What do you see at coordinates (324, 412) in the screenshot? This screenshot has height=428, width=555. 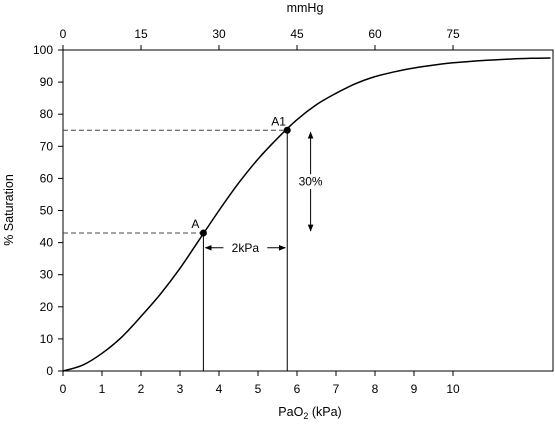 I see `x-axis-title-suffix: (kPa)` at bounding box center [324, 412].